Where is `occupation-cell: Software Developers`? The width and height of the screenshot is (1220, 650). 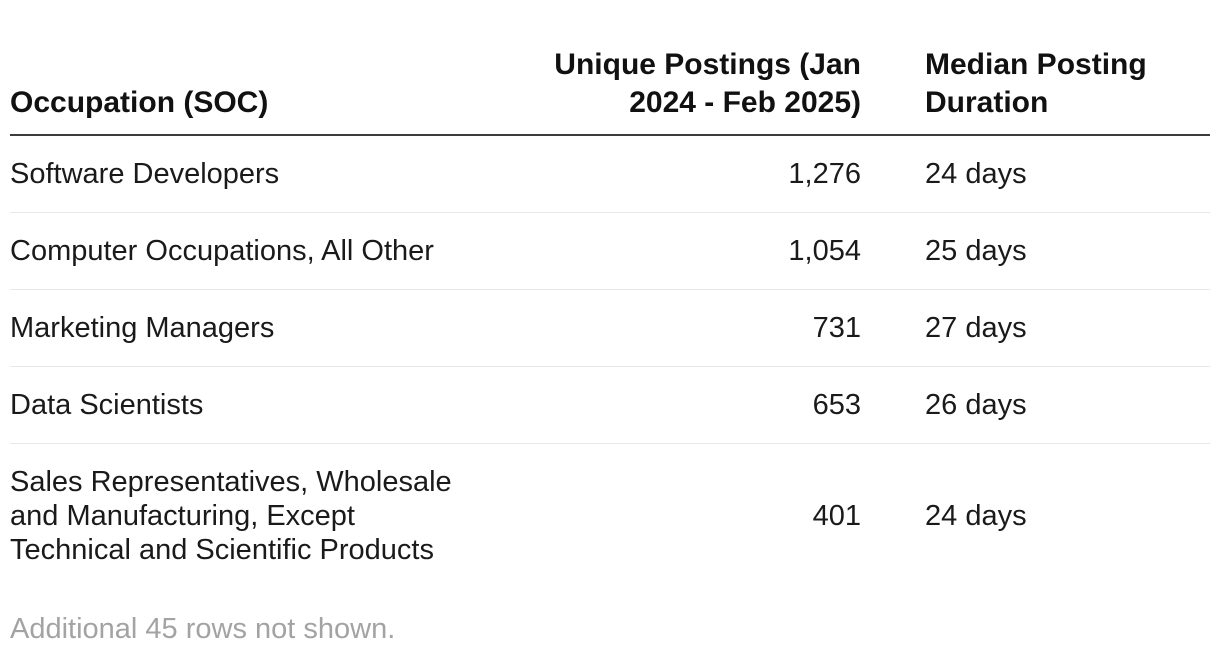
occupation-cell: Software Developers is located at coordinates (276, 174).